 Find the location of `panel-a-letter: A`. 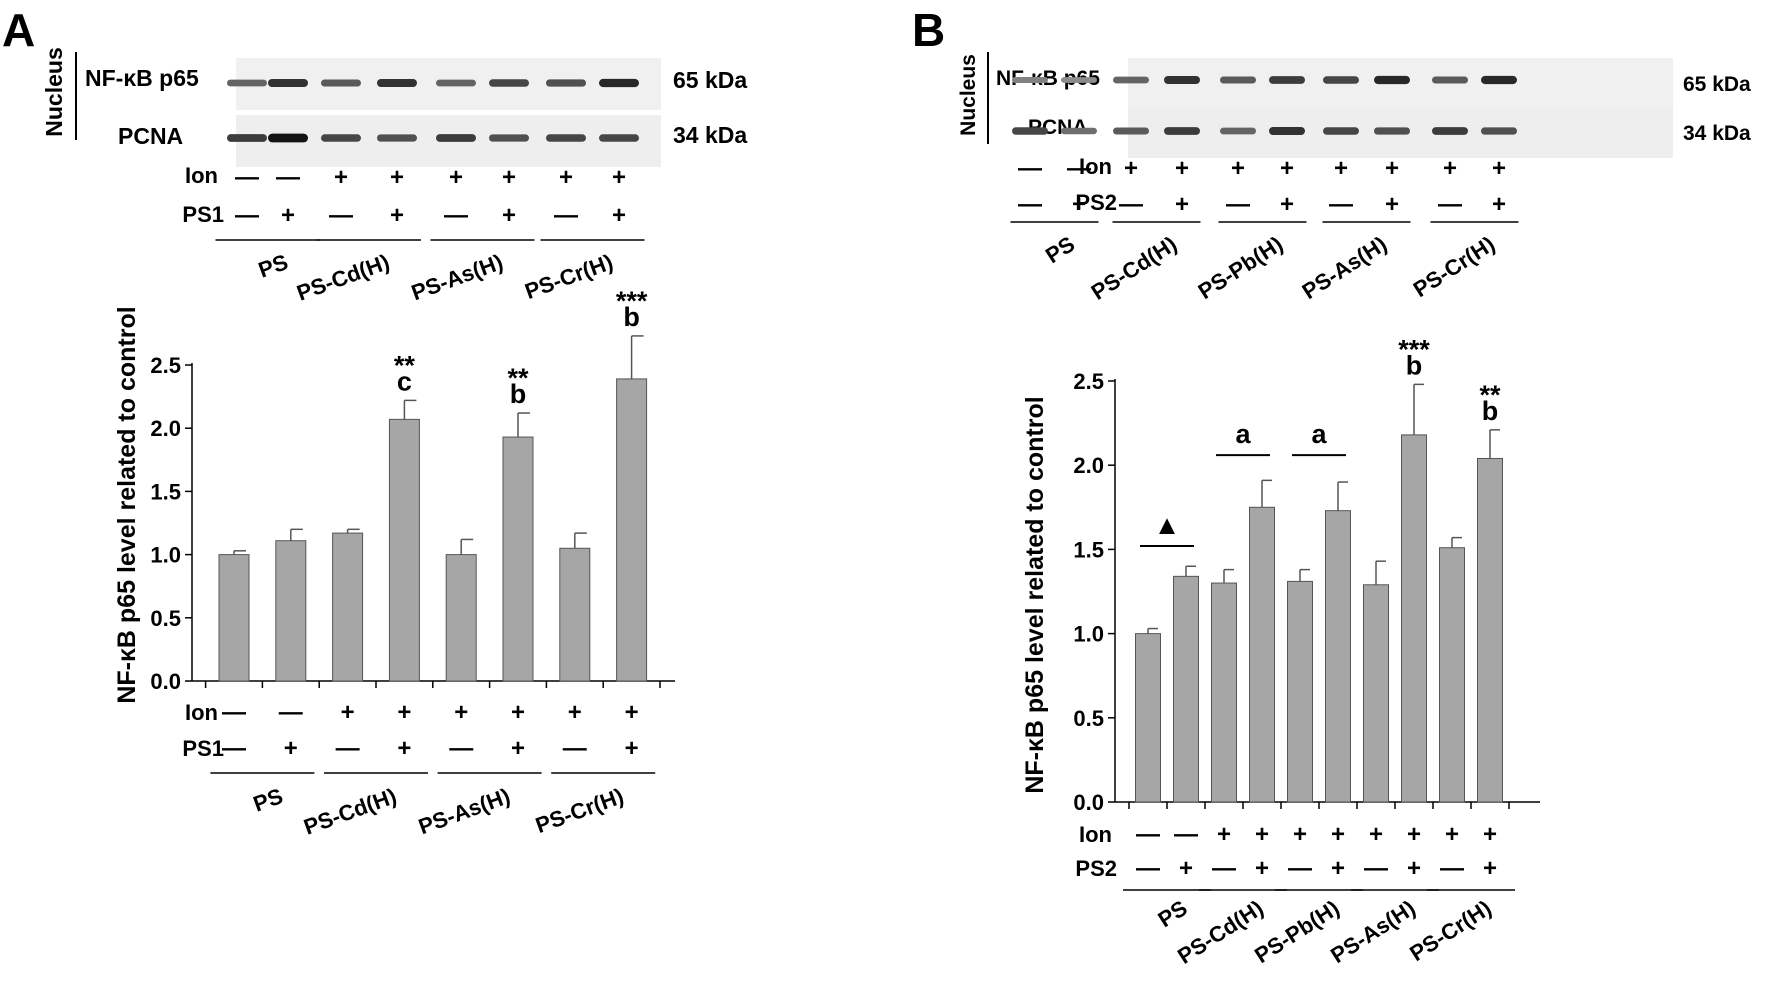

panel-a-letter: A is located at coordinates (18, 30).